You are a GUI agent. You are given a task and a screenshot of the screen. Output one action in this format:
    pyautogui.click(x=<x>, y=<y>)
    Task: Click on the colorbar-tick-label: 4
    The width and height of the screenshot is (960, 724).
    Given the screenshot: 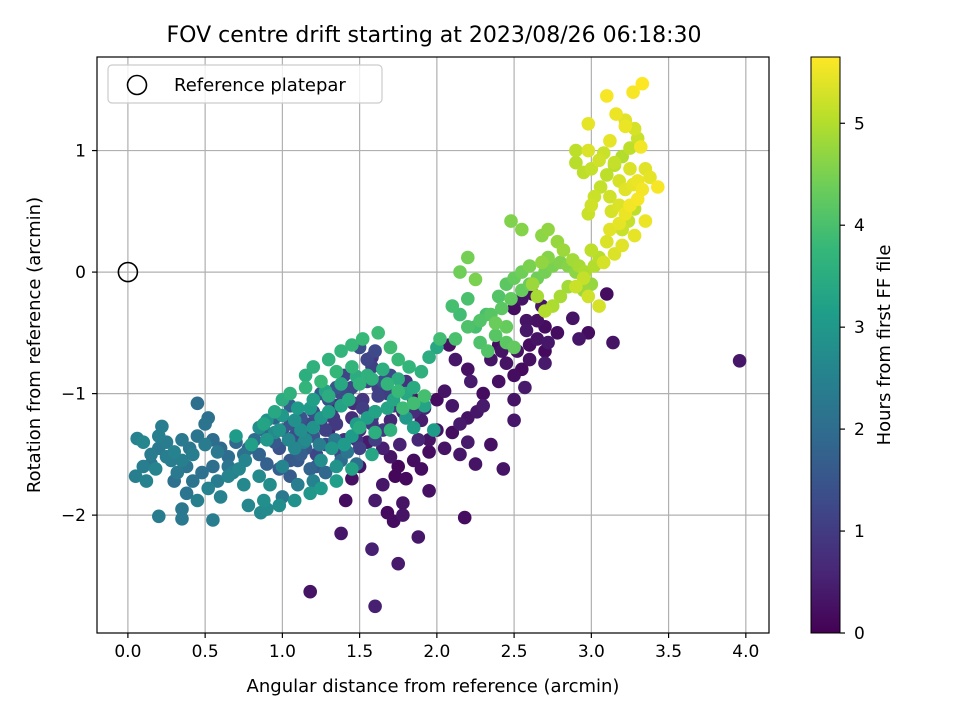 What is the action you would take?
    pyautogui.click(x=859, y=226)
    